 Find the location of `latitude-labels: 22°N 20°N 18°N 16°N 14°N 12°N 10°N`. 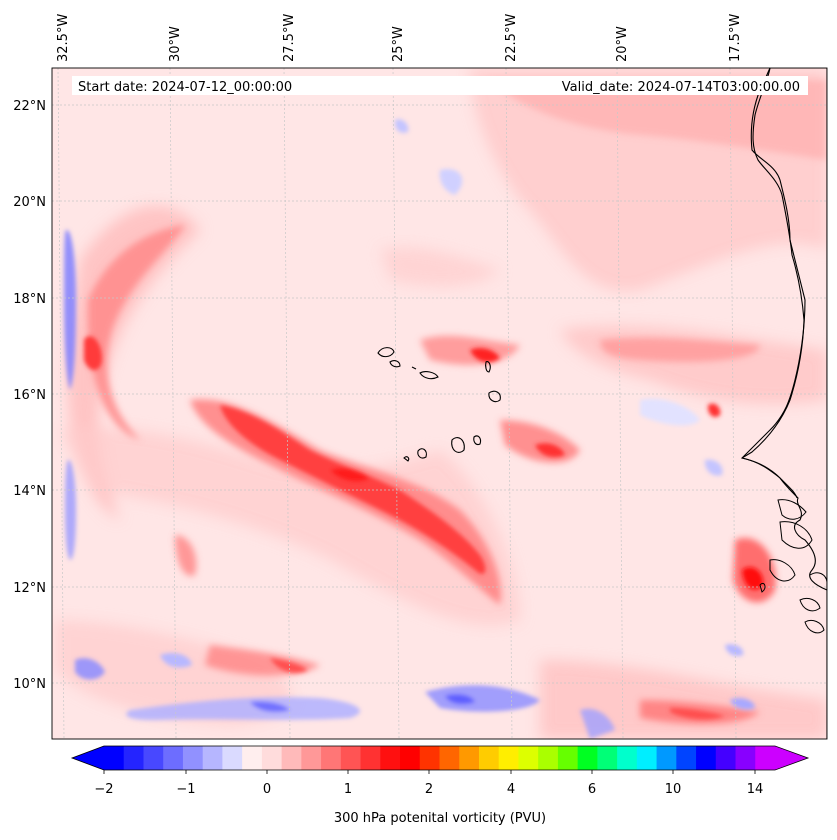

latitude-labels: 22°N 20°N 18°N 16°N 14°N 12°N 10°N is located at coordinates (29, 395).